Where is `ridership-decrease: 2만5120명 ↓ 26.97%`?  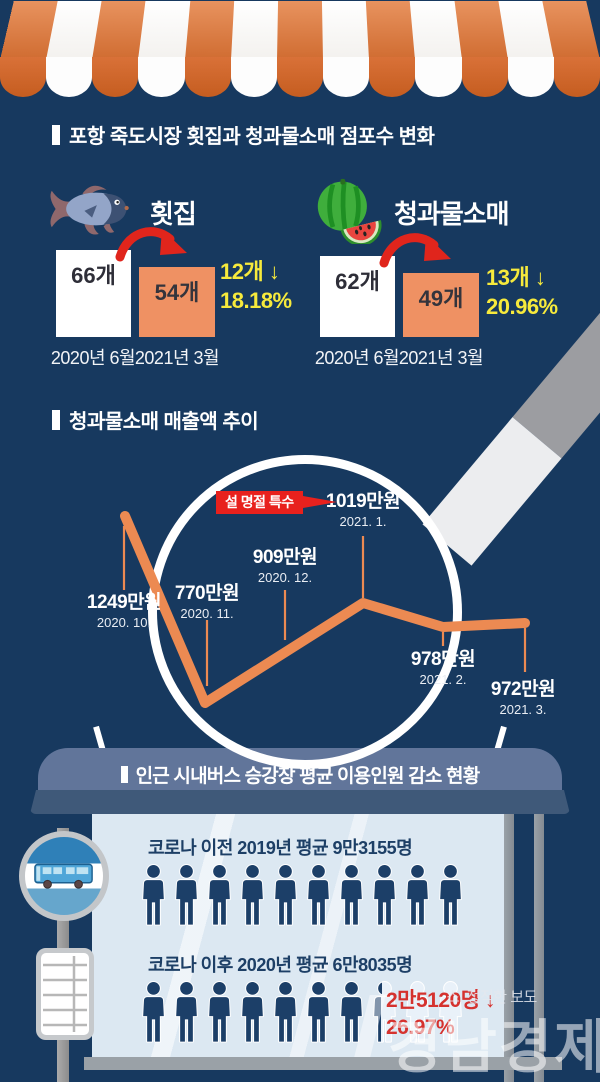 ridership-decrease: 2만5120명 ↓ 26.97% is located at coordinates (440, 1014).